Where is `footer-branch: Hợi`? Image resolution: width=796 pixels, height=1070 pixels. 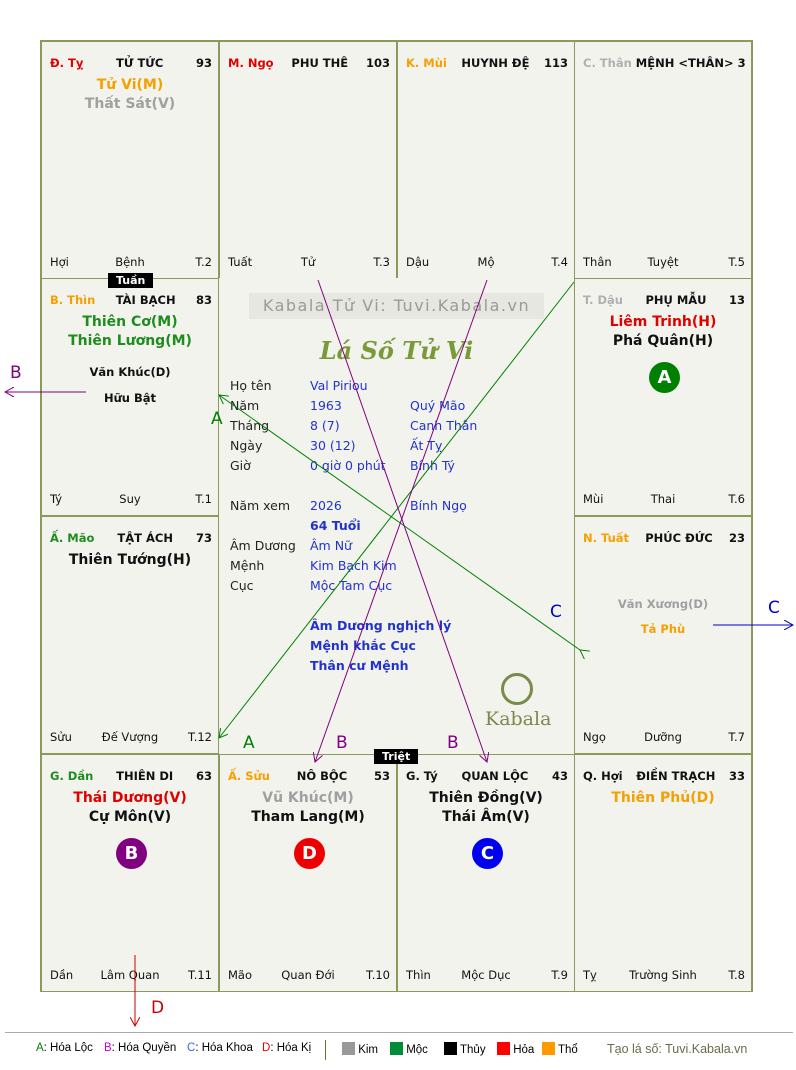 footer-branch: Hợi is located at coordinates (59, 262).